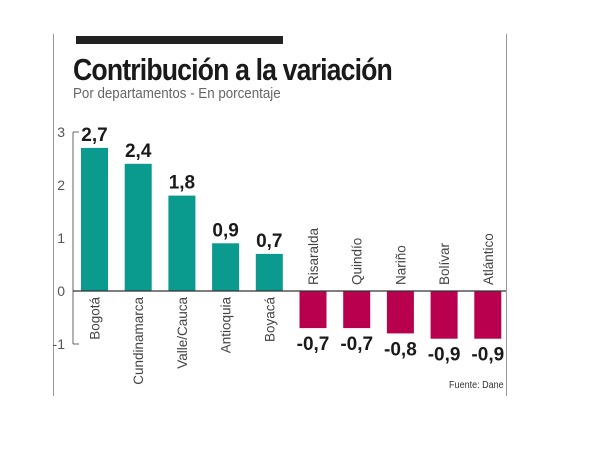  What do you see at coordinates (138, 227) in the screenshot?
I see `bar-cundinamarca` at bounding box center [138, 227].